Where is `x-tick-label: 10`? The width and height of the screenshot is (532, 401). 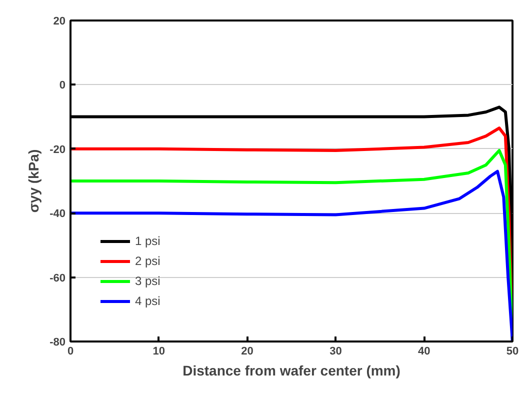
x-tick-label: 10 is located at coordinates (159, 352).